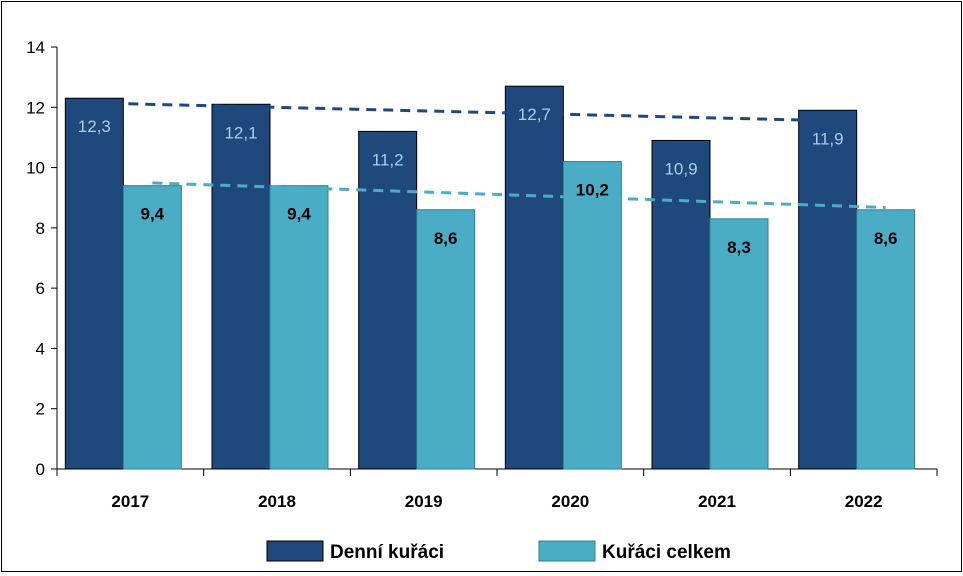 The width and height of the screenshot is (963, 576). I want to click on trend-line-celkem, so click(519, 195).